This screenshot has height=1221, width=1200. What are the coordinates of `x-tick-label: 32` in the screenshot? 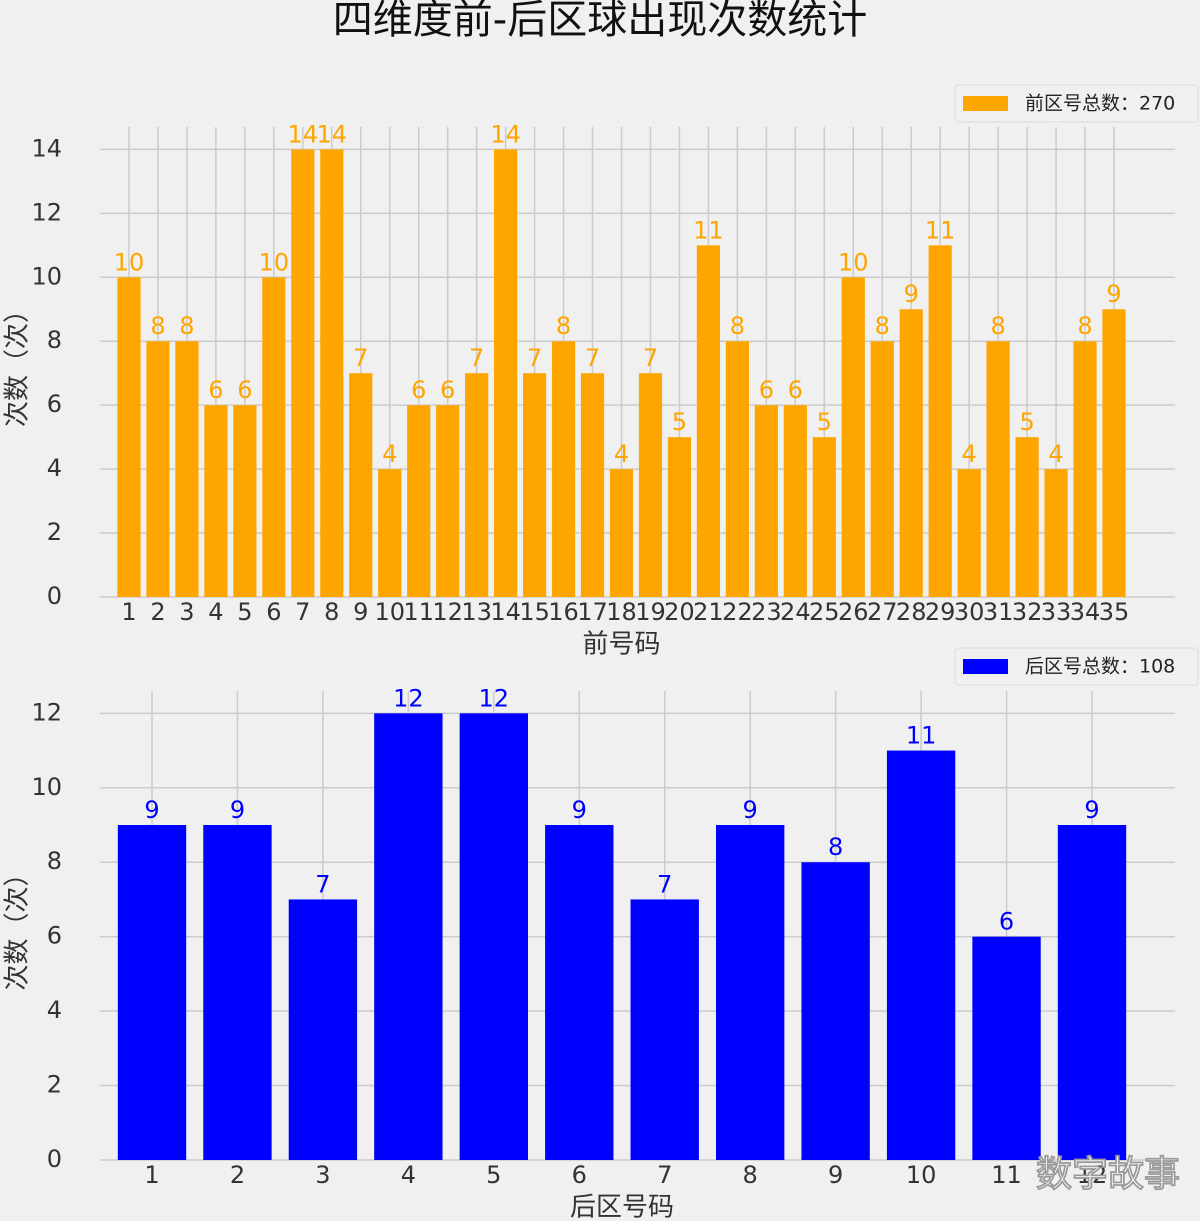 It's located at (1027, 612).